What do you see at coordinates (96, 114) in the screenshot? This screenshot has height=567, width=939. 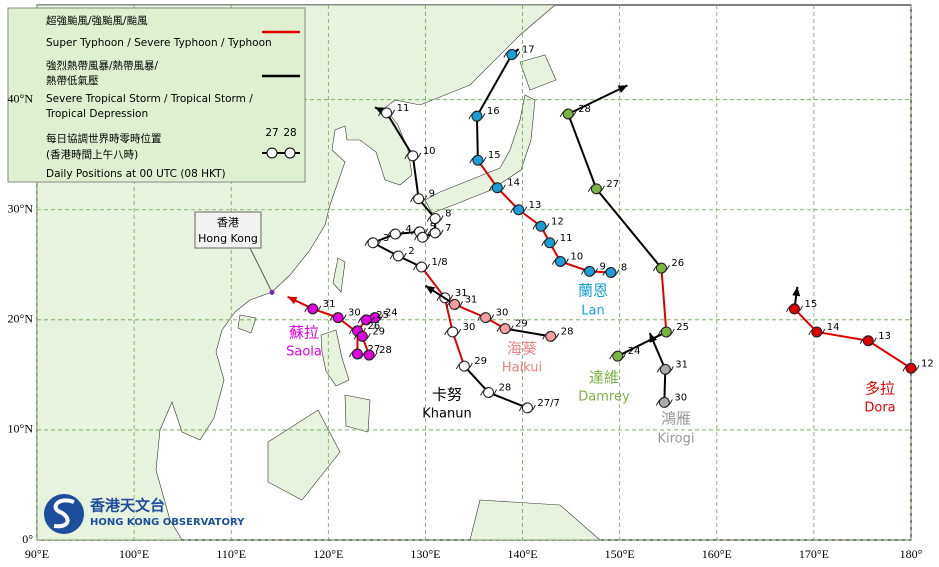 I see `legend-text: Tropical Depression` at bounding box center [96, 114].